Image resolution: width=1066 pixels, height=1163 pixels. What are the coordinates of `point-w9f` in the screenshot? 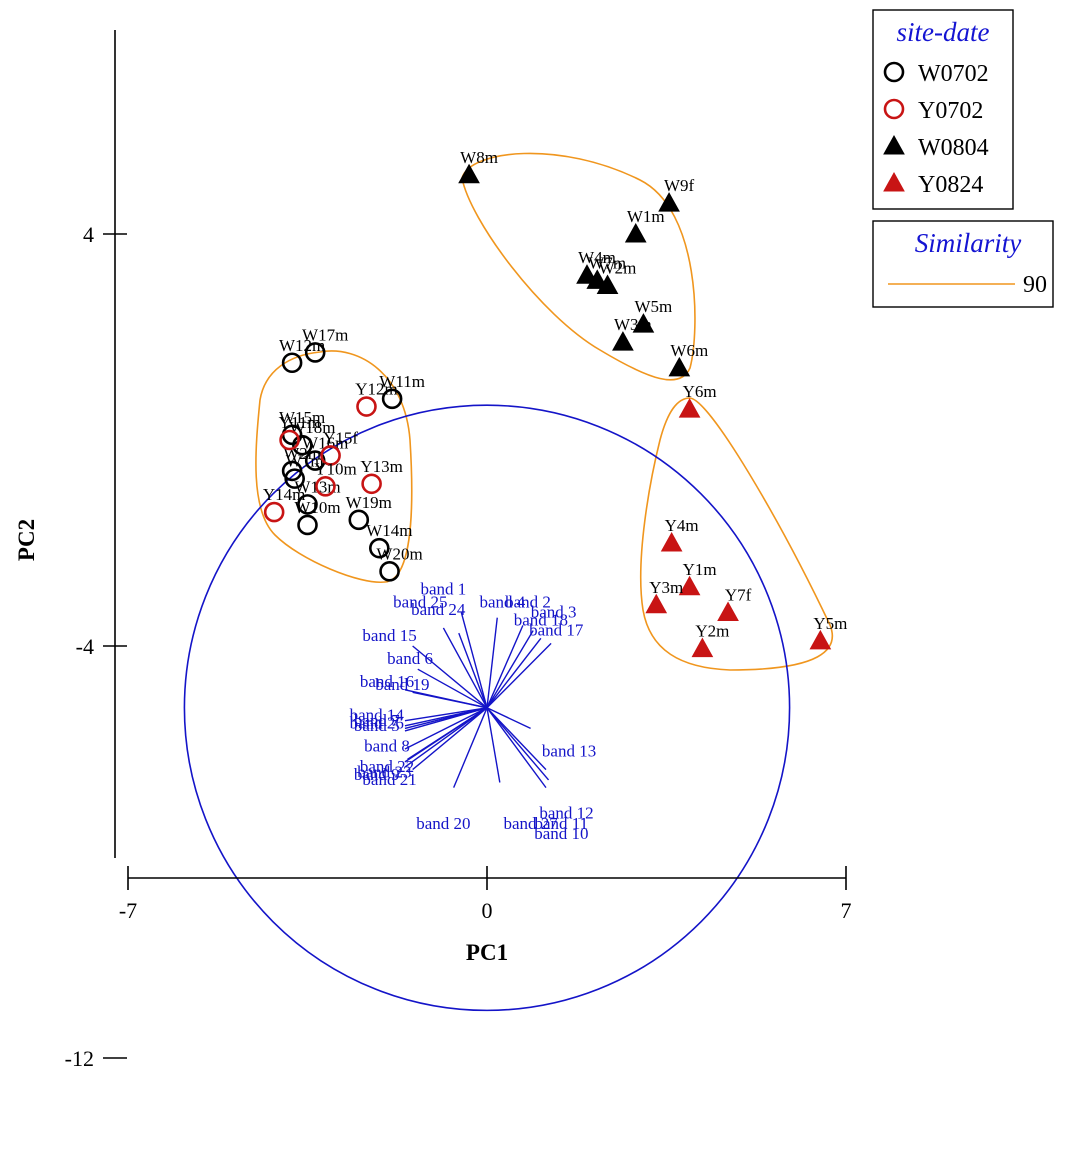 It's located at (669, 202).